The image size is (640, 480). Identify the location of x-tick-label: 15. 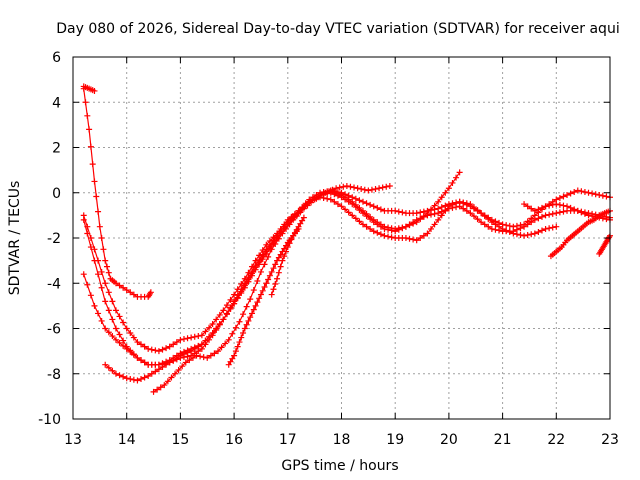
(180, 440).